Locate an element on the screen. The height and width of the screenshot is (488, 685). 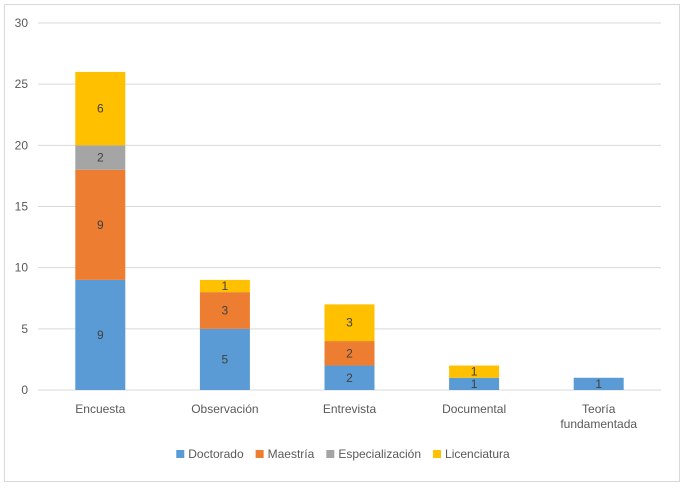
data-label: 6 is located at coordinates (100, 109).